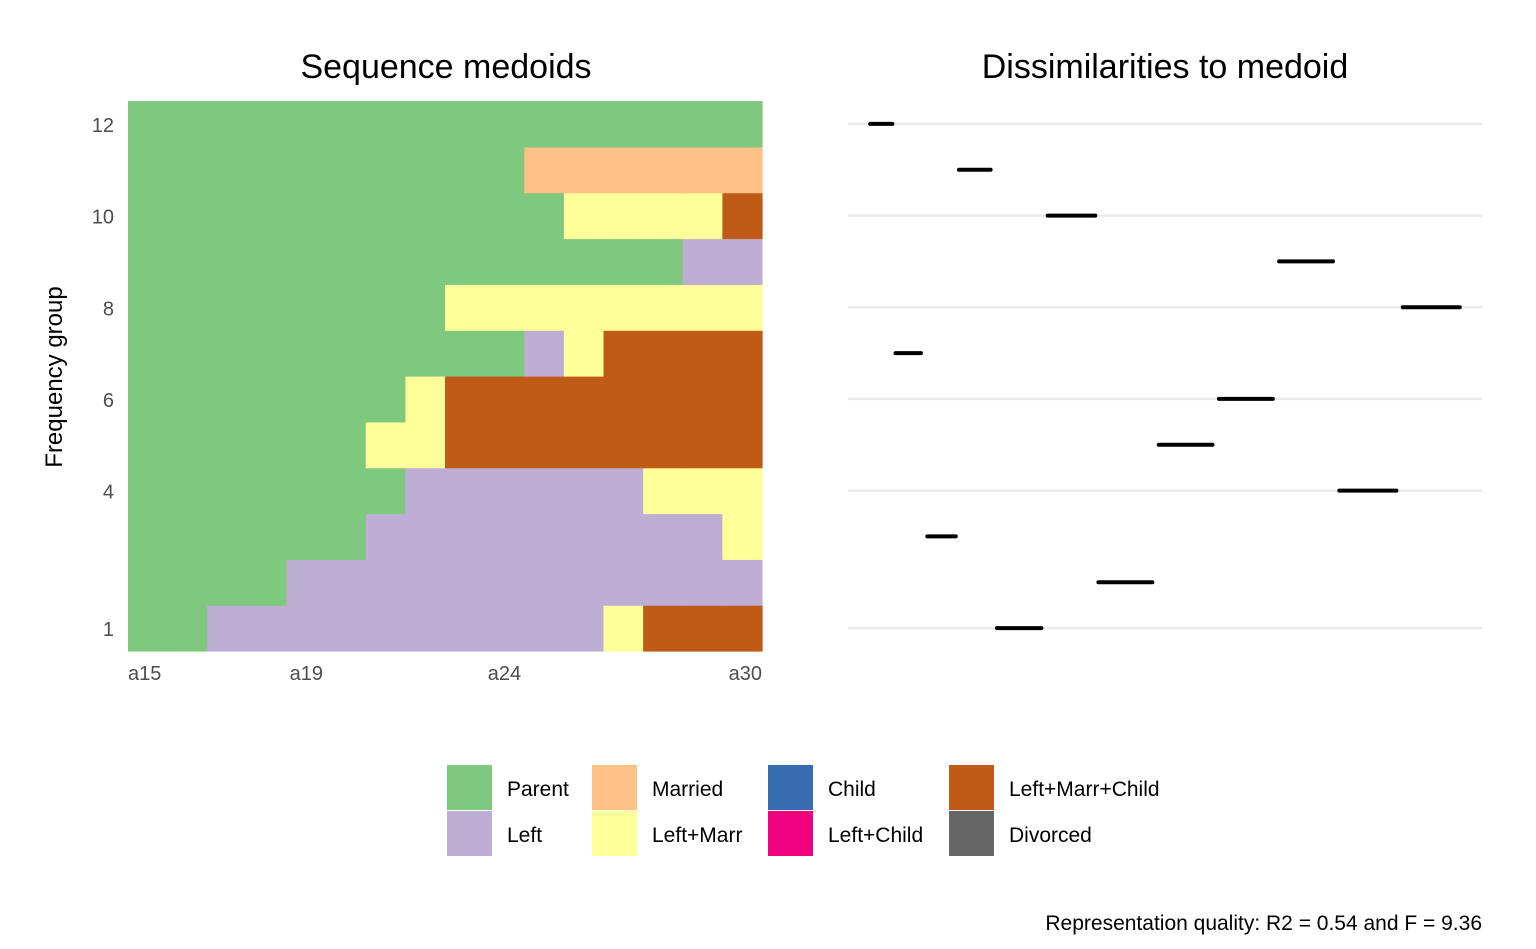 This screenshot has width=1536, height=949. Describe the element at coordinates (108, 493) in the screenshot. I see `y-tick-label: 4` at that location.